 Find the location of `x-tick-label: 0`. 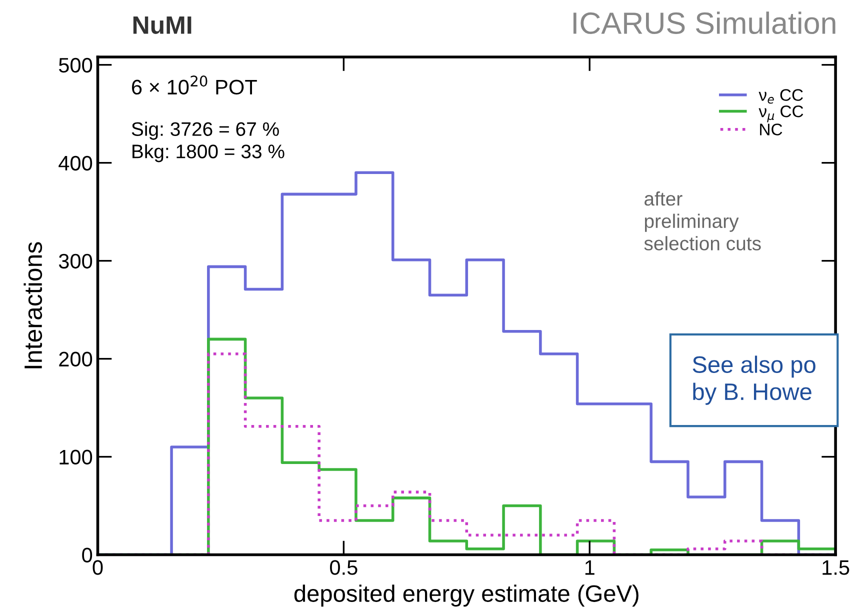

x-tick-label: 0 is located at coordinates (97, 567).